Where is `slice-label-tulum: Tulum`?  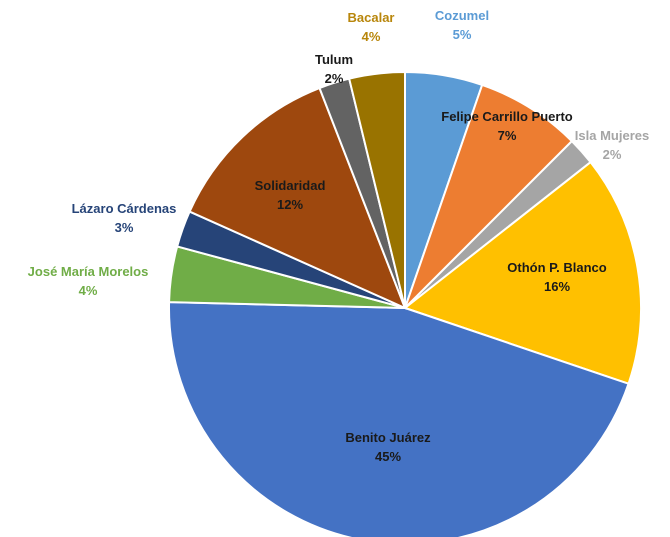
slice-label-tulum: Tulum is located at coordinates (334, 59).